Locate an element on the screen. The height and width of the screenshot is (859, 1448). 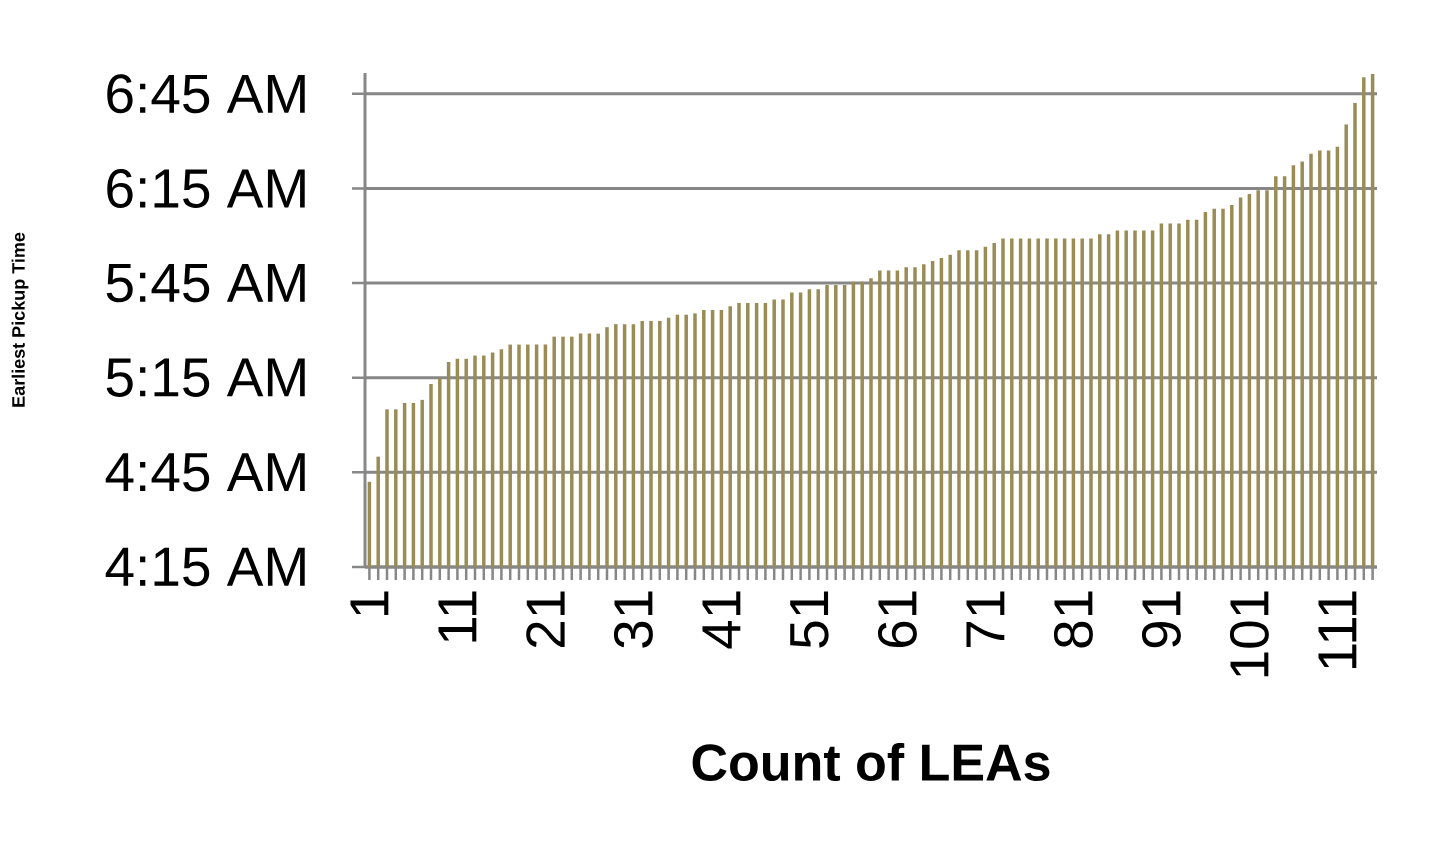
y-tick-label: 6:45 AM is located at coordinates (206, 94).